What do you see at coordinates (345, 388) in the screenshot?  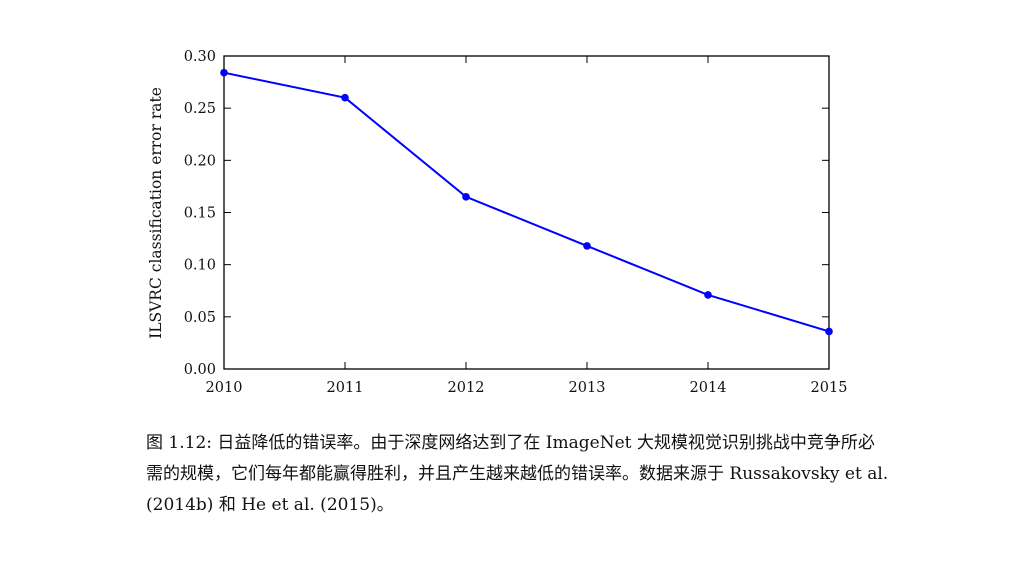 I see `x-tick-label: 2011` at bounding box center [345, 388].